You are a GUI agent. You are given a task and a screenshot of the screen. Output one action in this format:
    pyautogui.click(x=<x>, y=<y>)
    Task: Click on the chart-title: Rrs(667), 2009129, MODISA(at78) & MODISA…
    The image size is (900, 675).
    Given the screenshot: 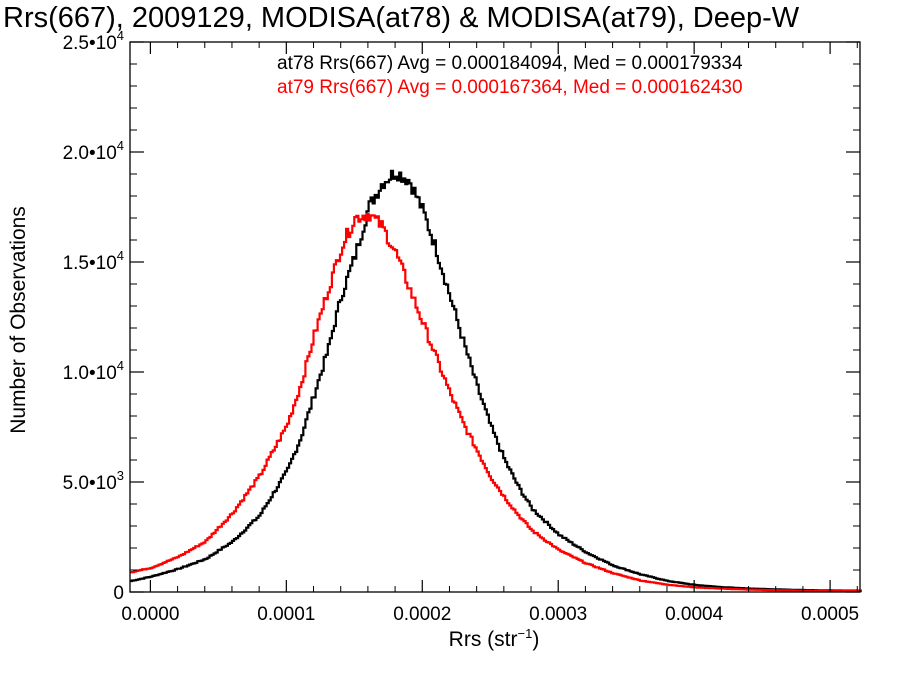 What is the action you would take?
    pyautogui.click(x=401, y=18)
    